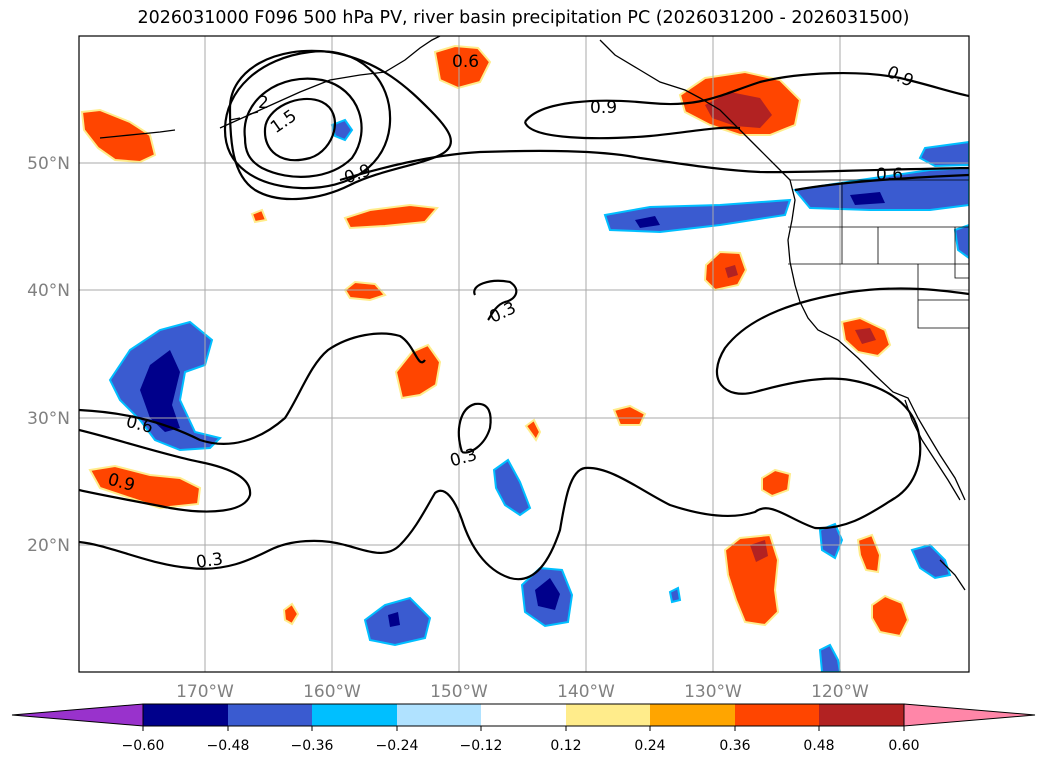 This screenshot has width=1047, height=765. What do you see at coordinates (903, 746) in the screenshot?
I see `colorbar-tick-label: 0.60` at bounding box center [903, 746].